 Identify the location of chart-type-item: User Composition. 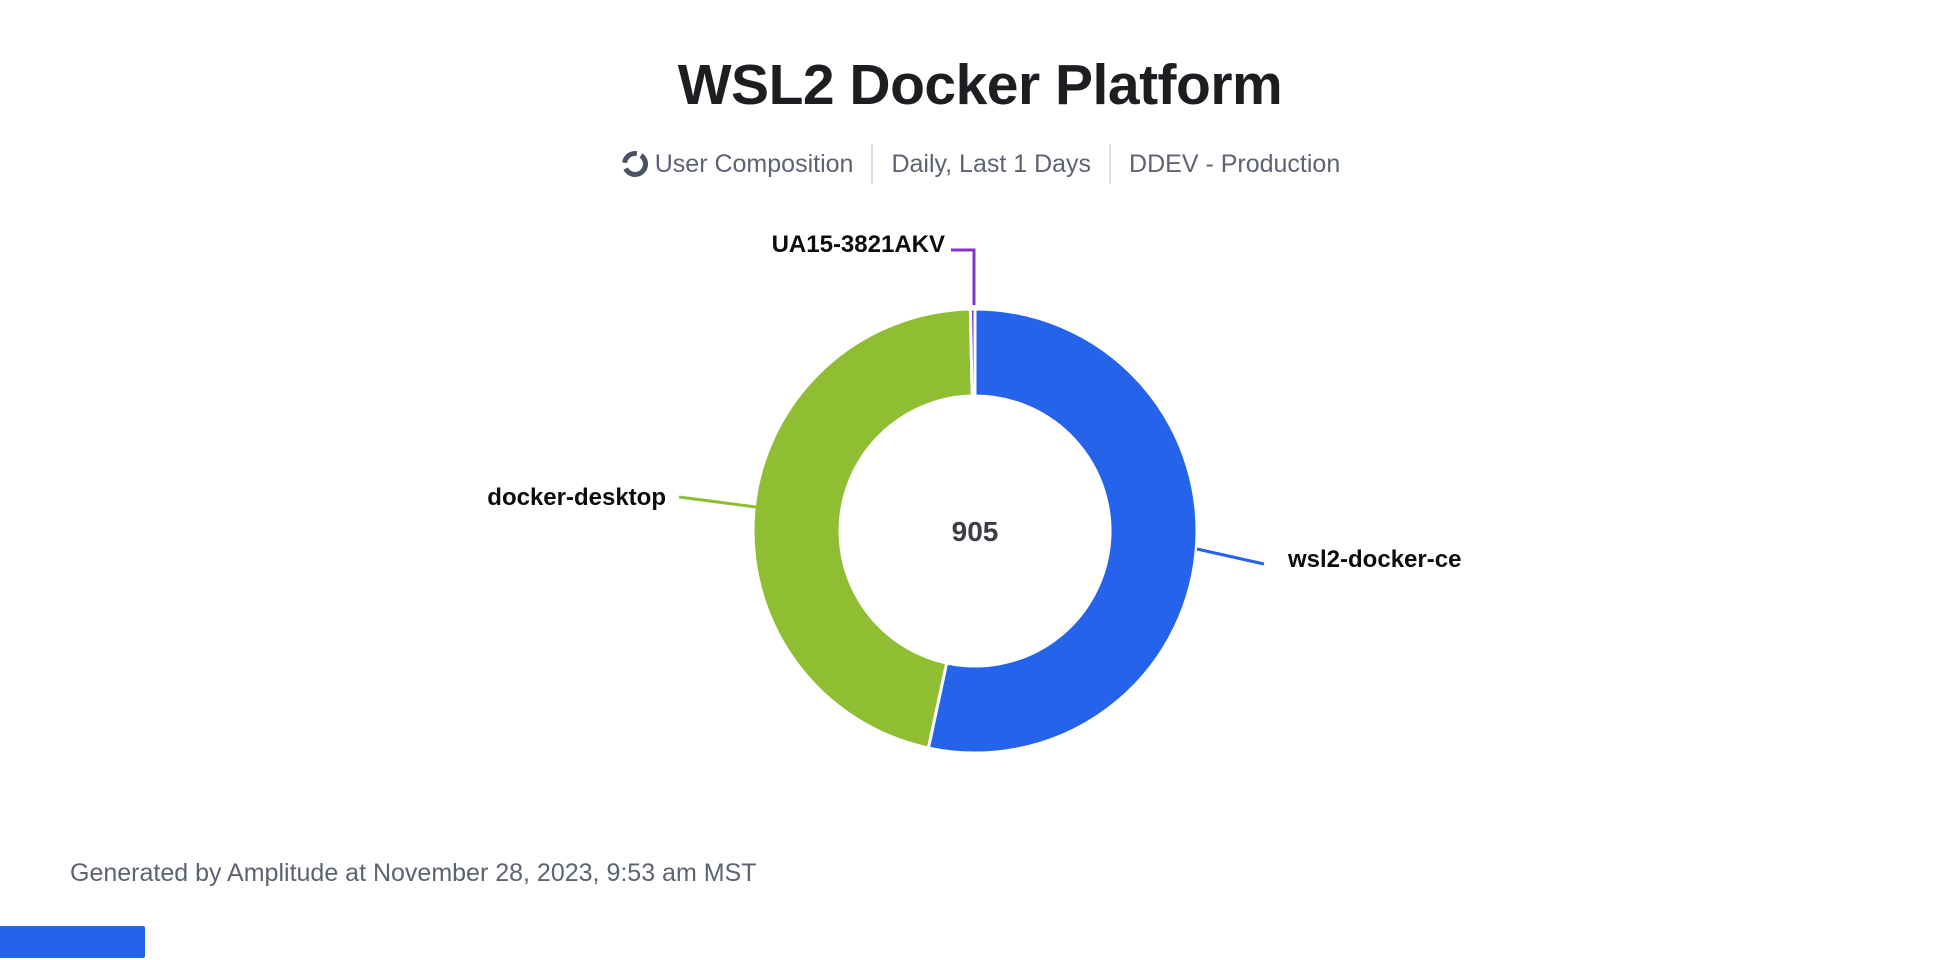
(737, 164).